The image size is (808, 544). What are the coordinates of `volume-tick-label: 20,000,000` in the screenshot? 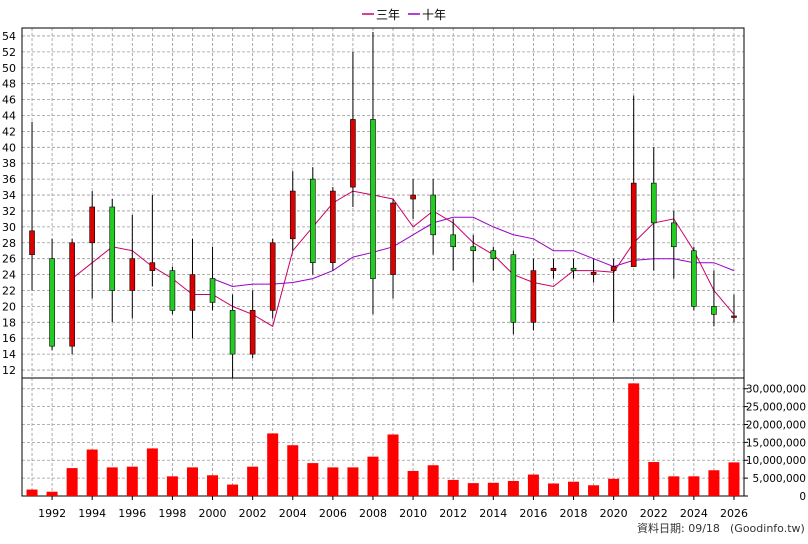 It's located at (776, 425).